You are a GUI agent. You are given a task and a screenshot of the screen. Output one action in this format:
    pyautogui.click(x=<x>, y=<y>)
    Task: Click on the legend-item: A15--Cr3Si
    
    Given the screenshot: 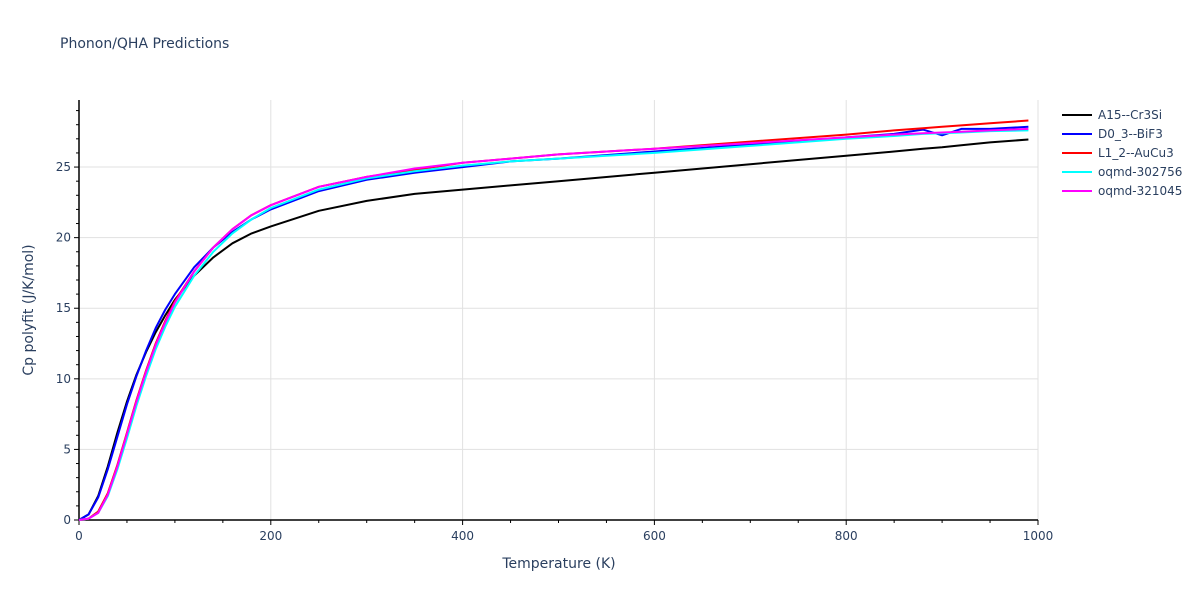 What is the action you would take?
    pyautogui.click(x=1112, y=115)
    